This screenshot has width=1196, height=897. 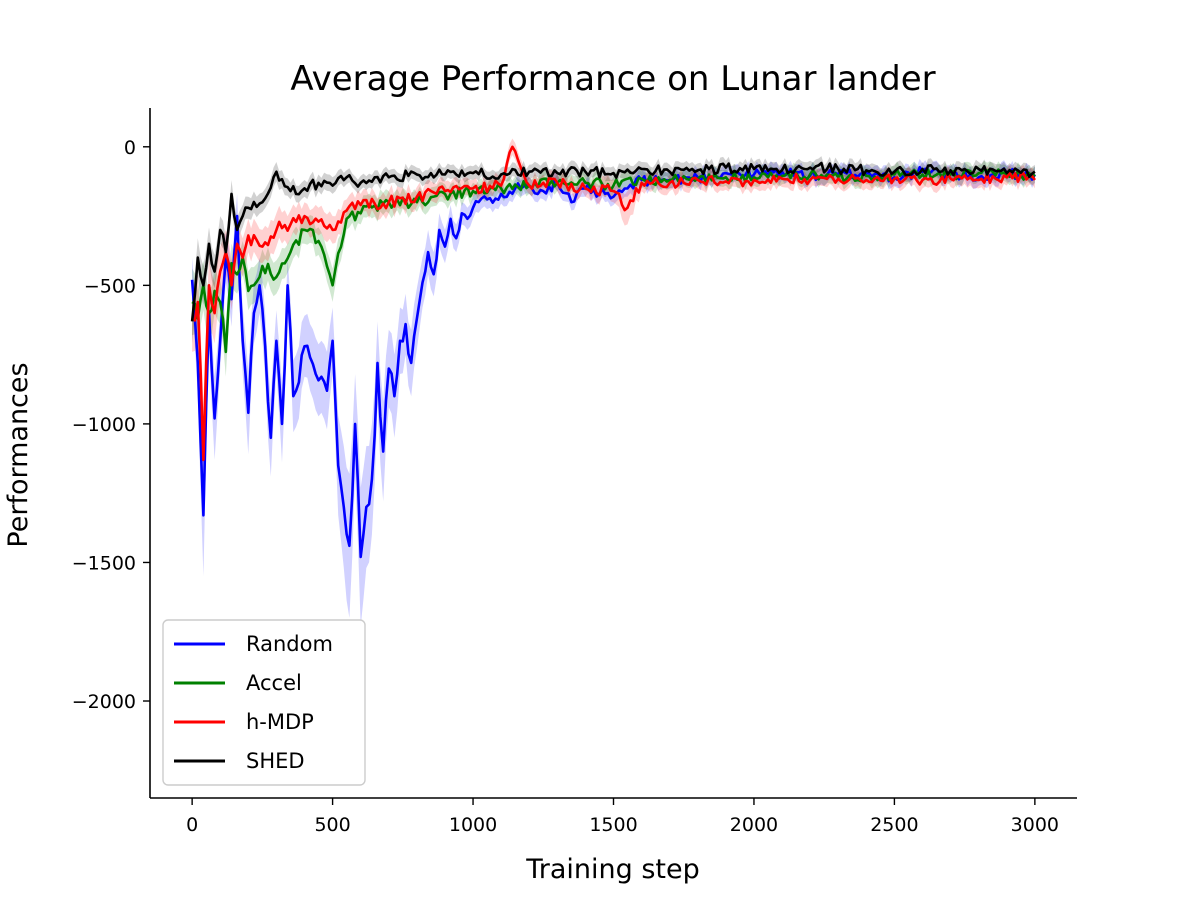 I want to click on x-tick-label: 500, so click(x=332, y=825).